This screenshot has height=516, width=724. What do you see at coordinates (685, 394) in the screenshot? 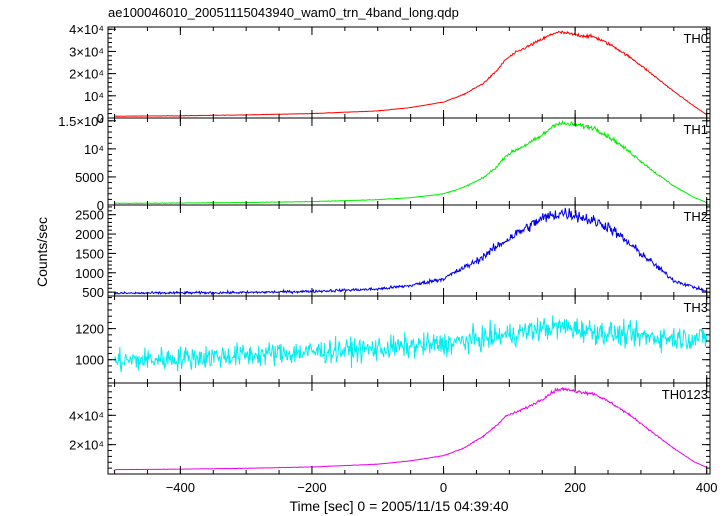
I see `panel-name-label: TH0123` at bounding box center [685, 394].